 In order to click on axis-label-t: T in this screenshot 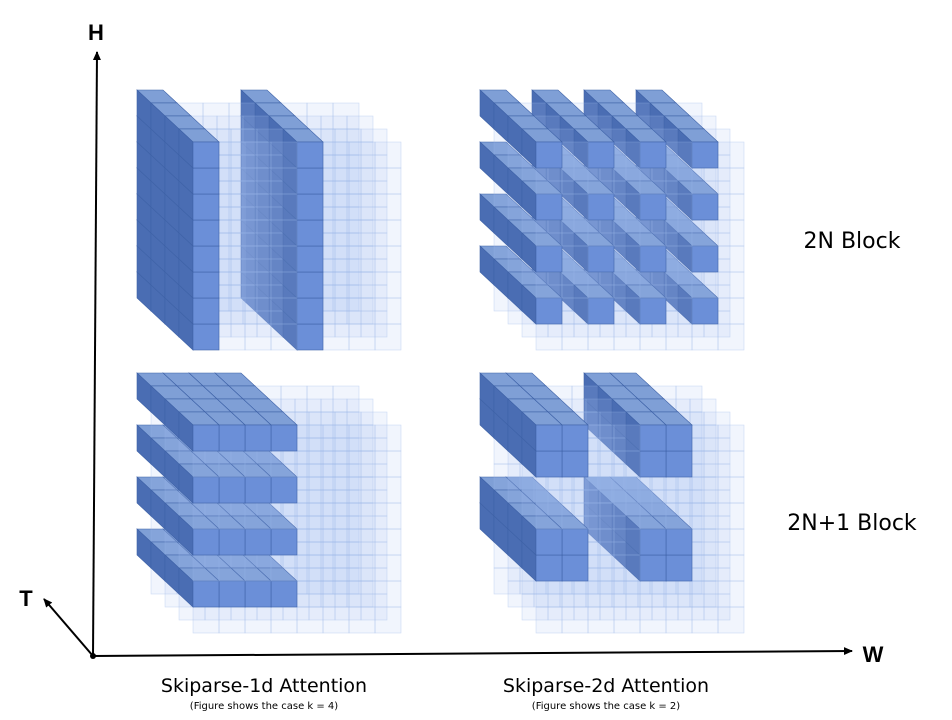, I will do `click(26, 598)`.